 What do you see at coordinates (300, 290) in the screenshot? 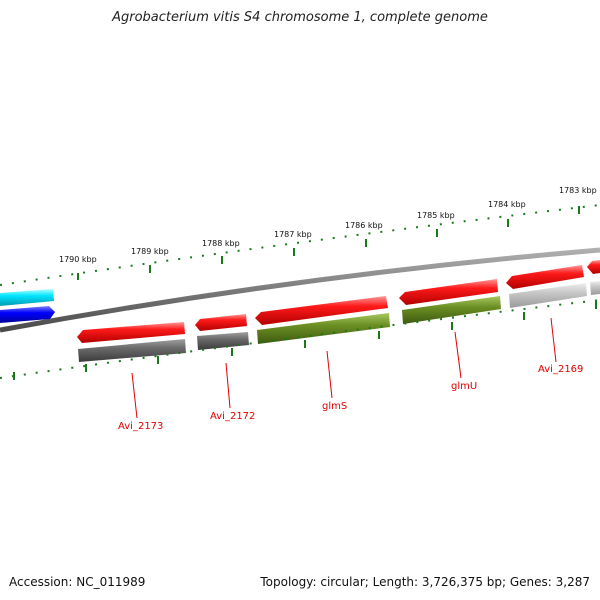
I see `backbone-ring` at bounding box center [300, 290].